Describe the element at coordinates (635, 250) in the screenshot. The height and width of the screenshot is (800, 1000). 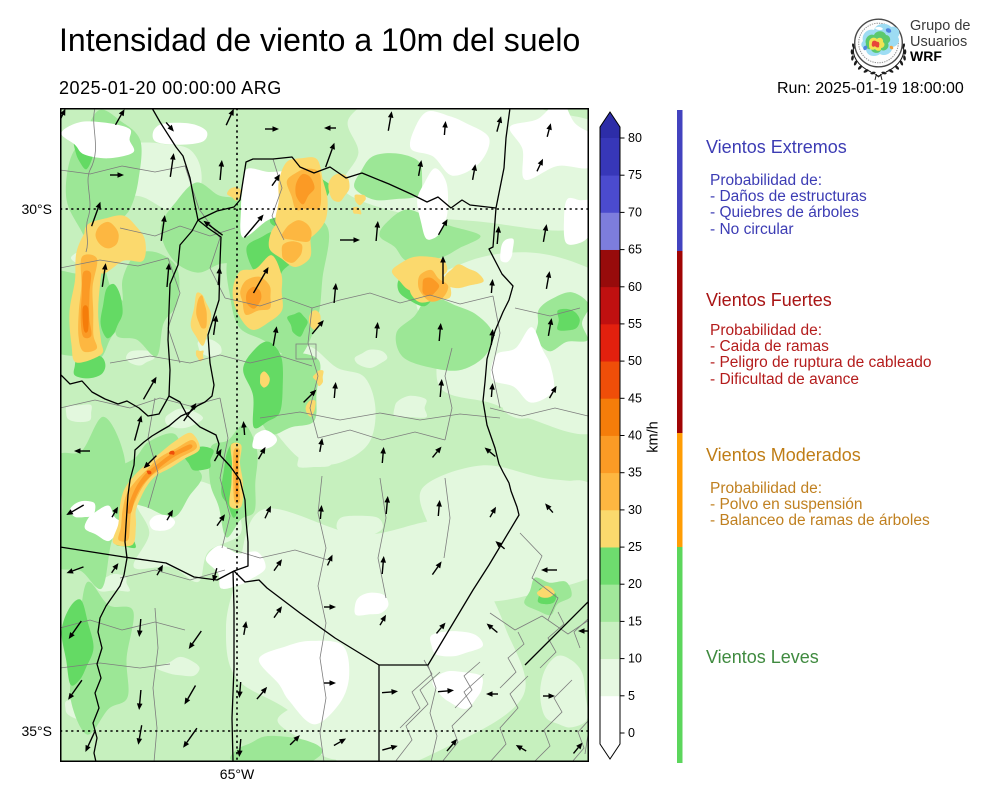
I see `svg-text: 65` at that location.